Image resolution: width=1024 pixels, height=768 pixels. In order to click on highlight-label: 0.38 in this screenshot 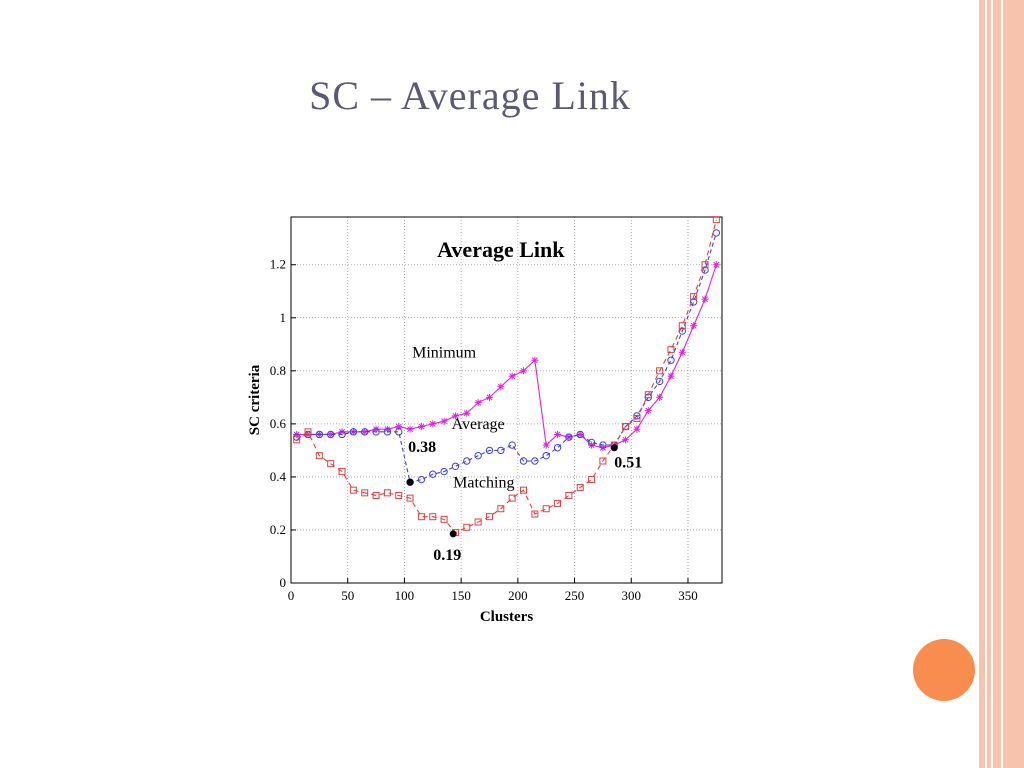, I will do `click(422, 447)`.